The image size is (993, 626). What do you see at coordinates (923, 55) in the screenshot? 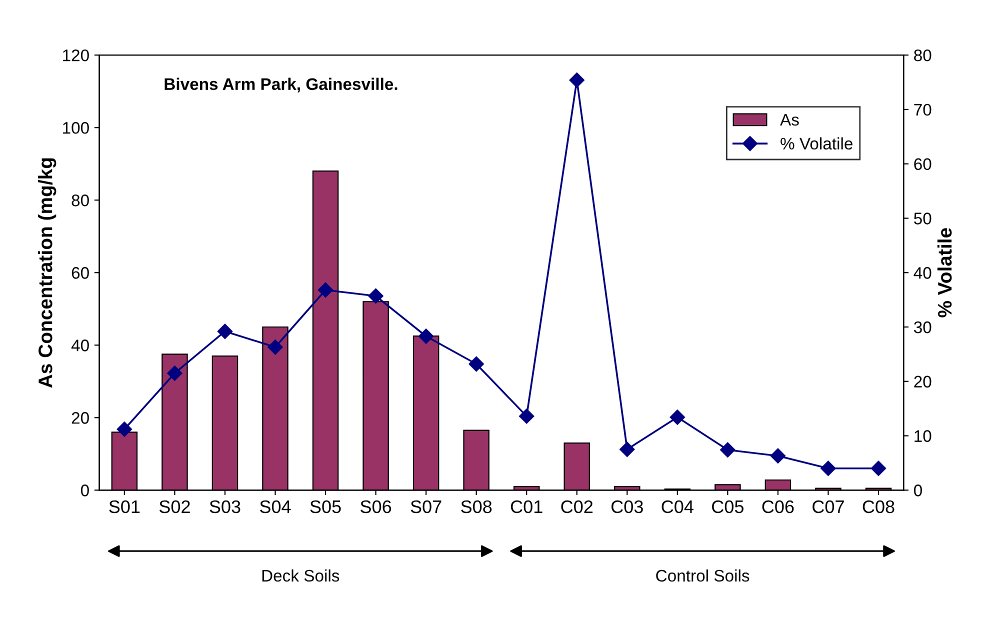
I see `y2-tick-label: 80` at bounding box center [923, 55].